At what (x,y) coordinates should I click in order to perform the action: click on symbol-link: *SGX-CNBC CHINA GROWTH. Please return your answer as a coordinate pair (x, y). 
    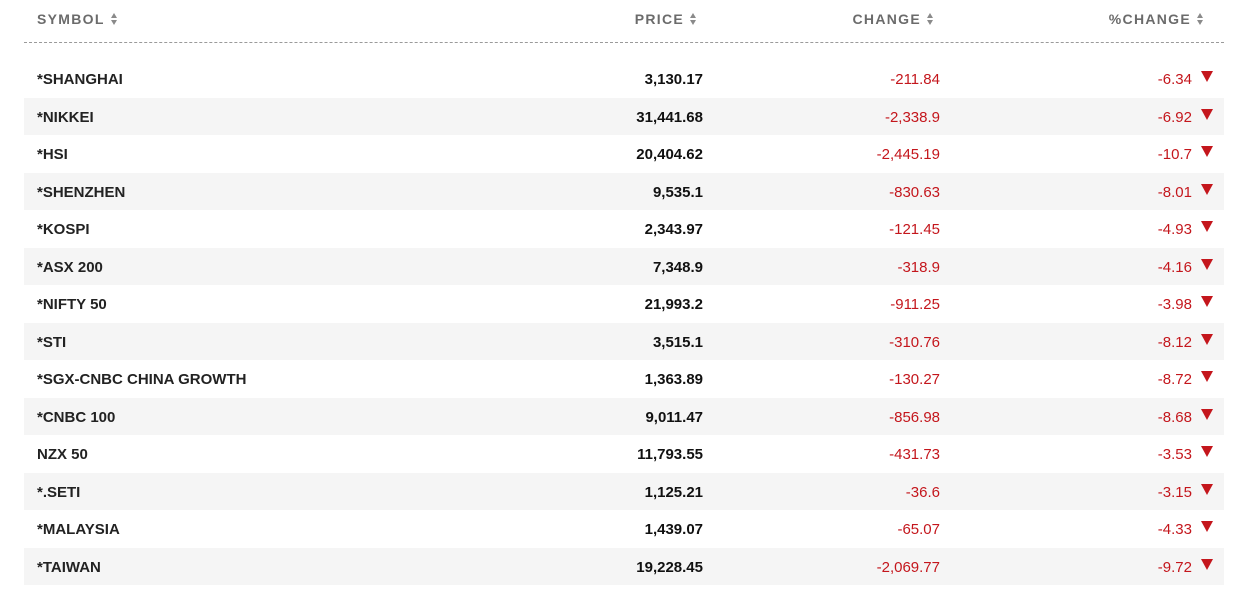
    Looking at the image, I should click on (142, 379).